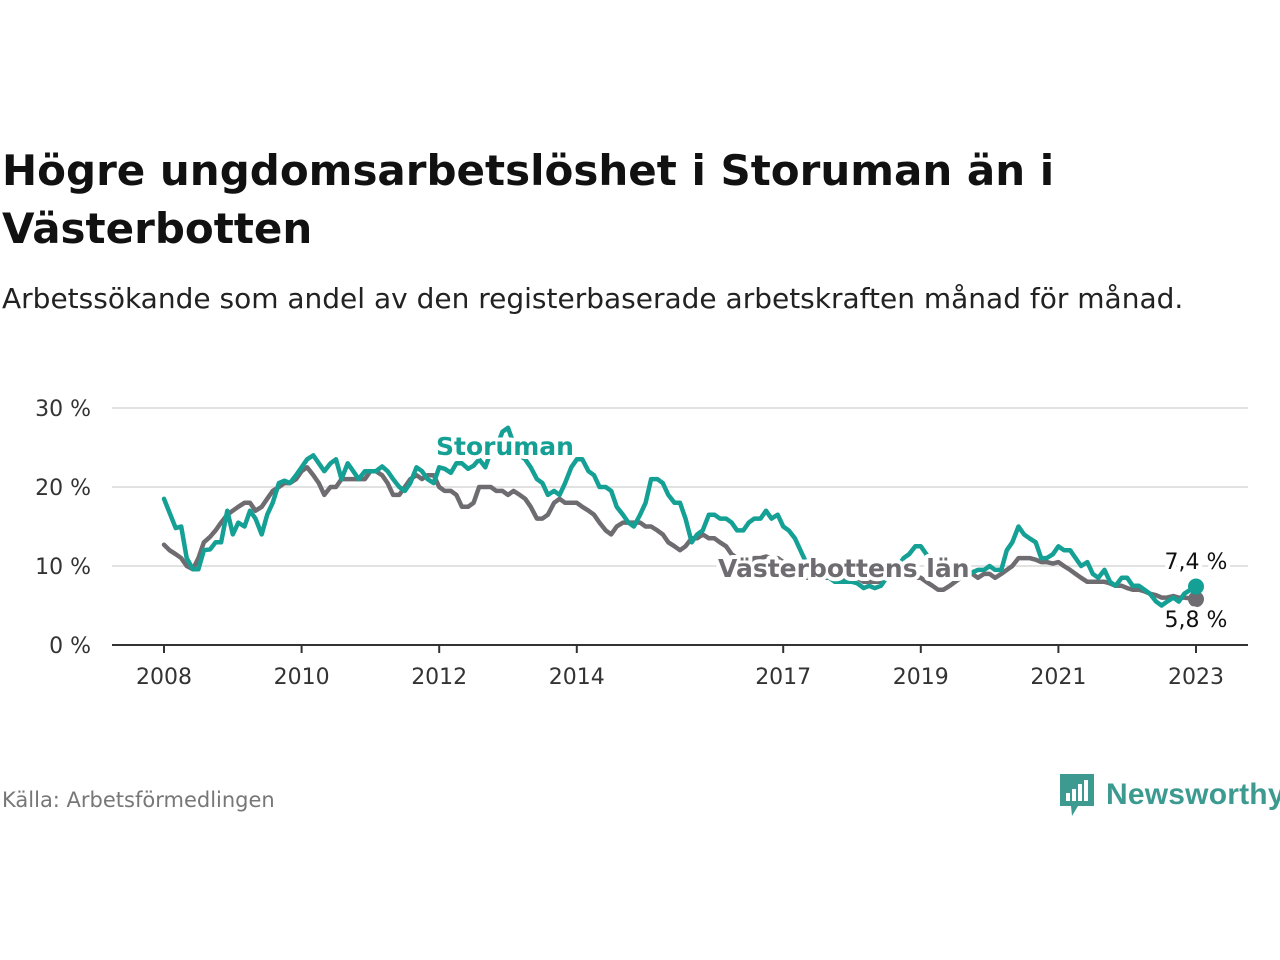 The width and height of the screenshot is (1280, 960). I want to click on y-tick-label: 30 %, so click(63, 409).